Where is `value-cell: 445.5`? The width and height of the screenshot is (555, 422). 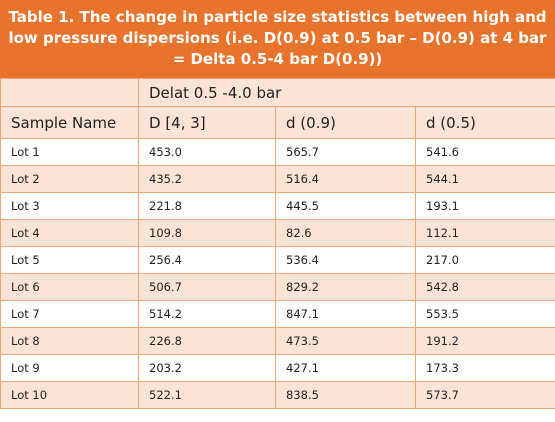
value-cell: 445.5 is located at coordinates (345, 206).